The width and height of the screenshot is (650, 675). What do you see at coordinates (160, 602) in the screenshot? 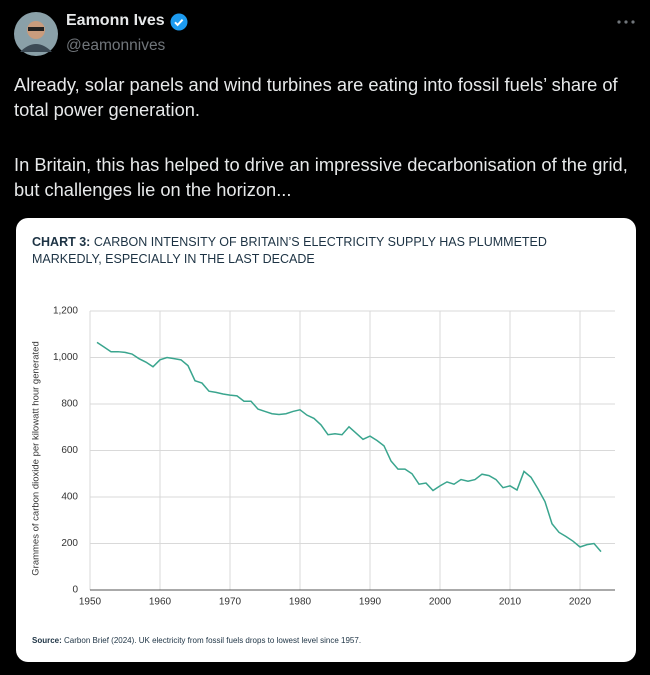
I see `x-tick-label: 1960` at bounding box center [160, 602].